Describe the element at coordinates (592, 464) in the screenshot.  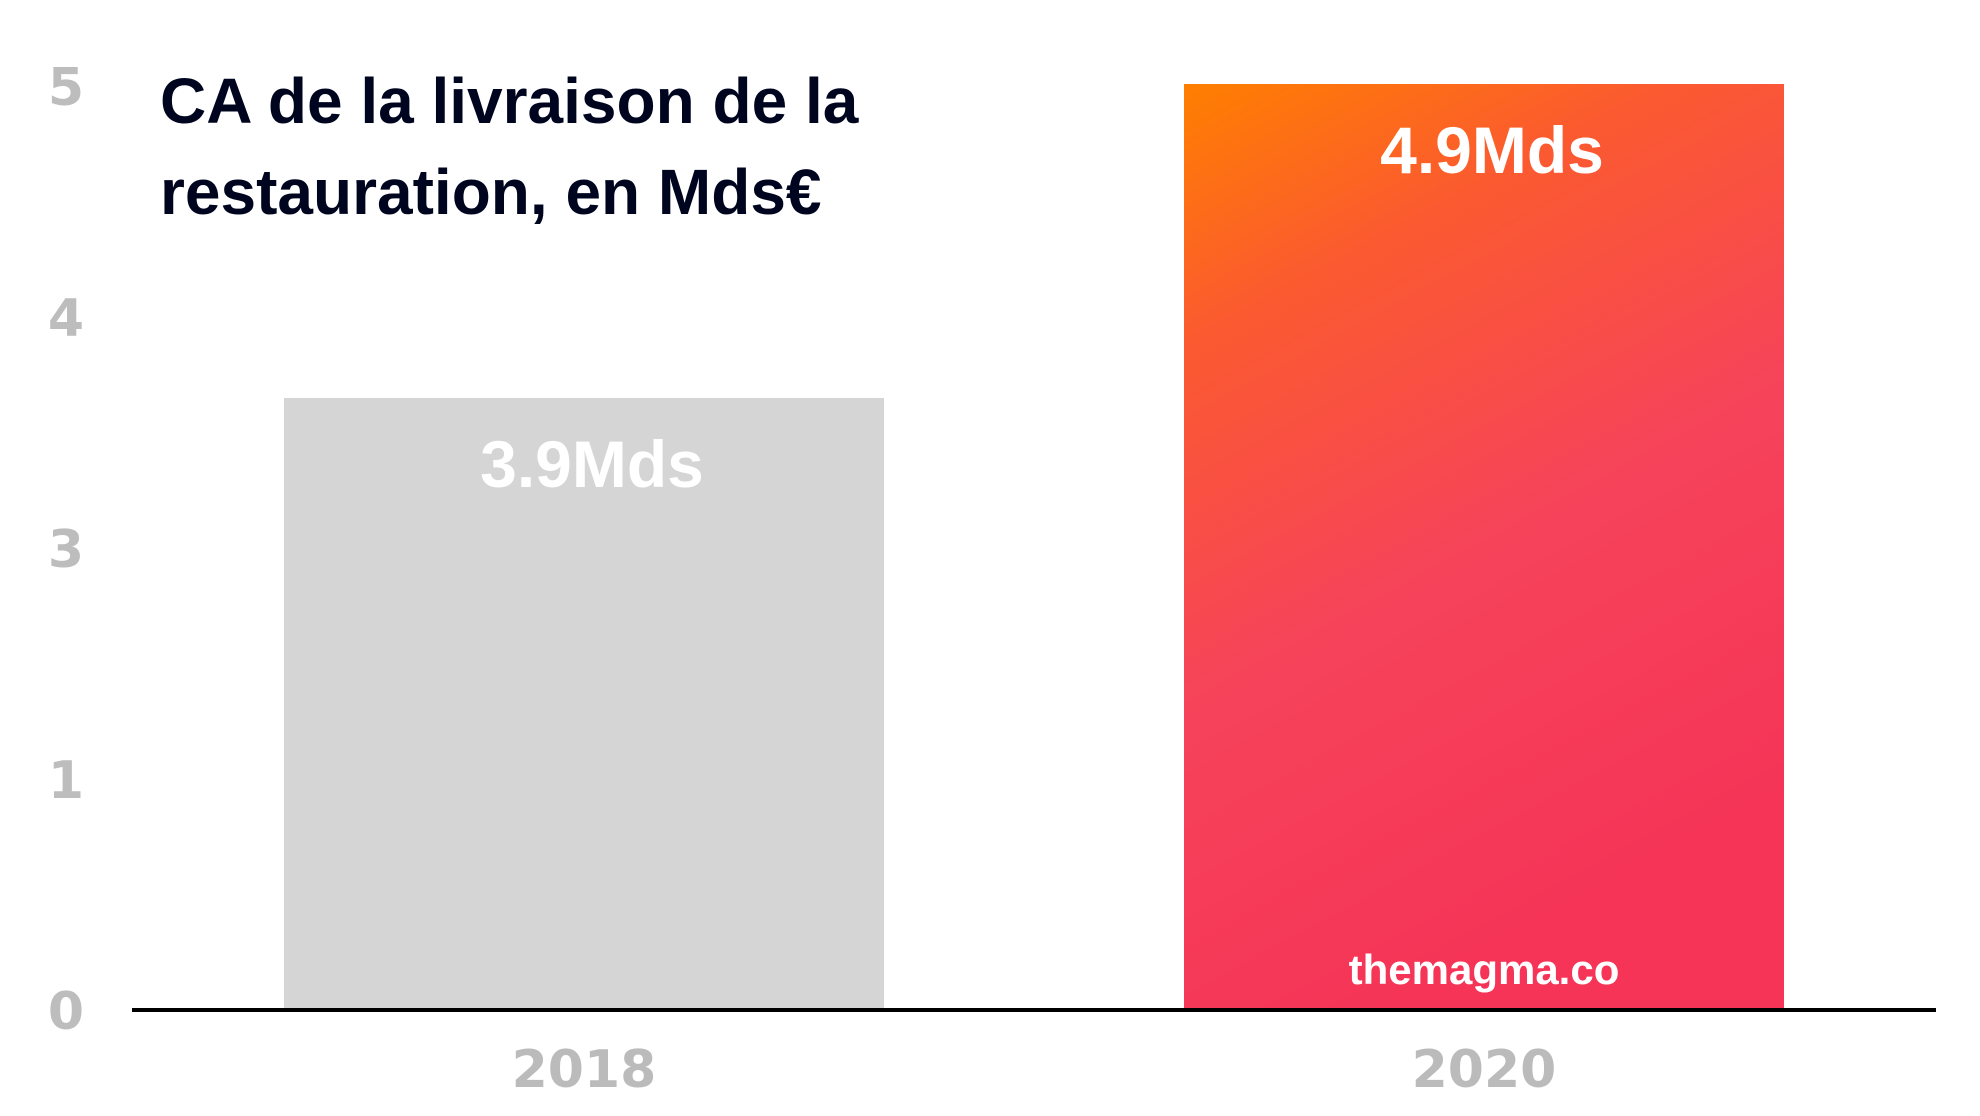
I see `data-label-2018: 3.9Mds` at that location.